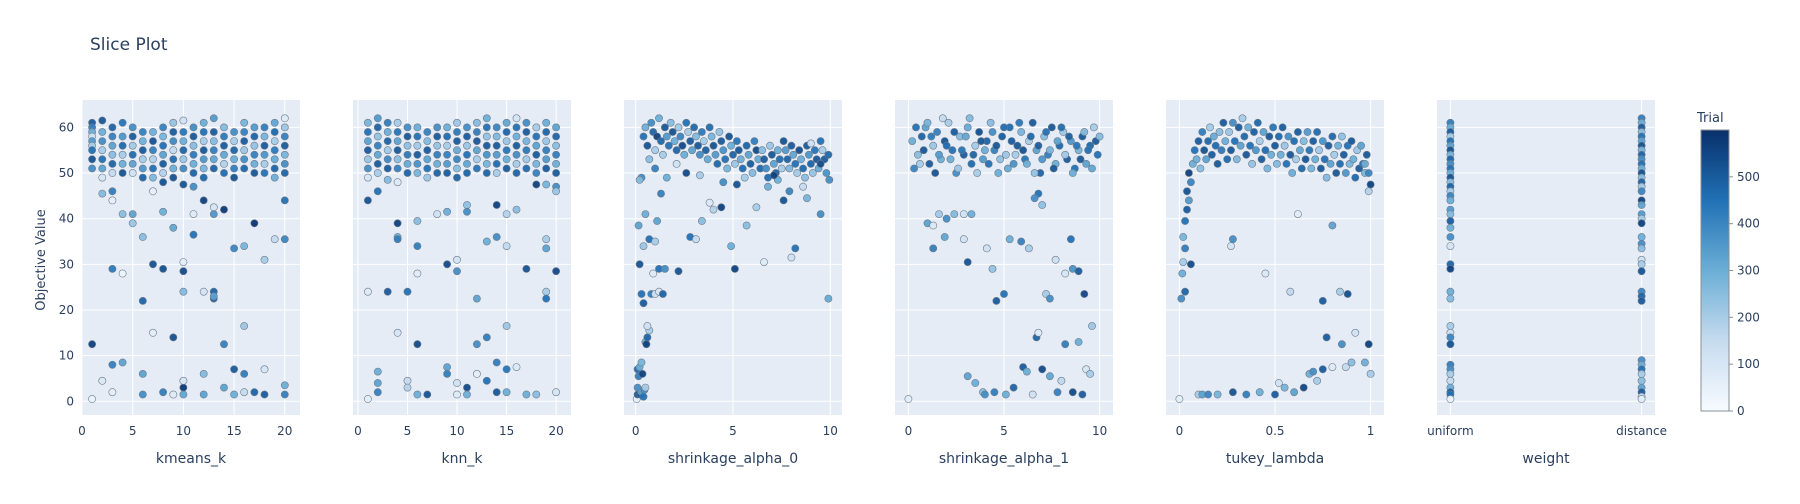 This screenshot has width=1800, height=504. What do you see at coordinates (1715, 270) in the screenshot?
I see `colorbar-gradient` at bounding box center [1715, 270].